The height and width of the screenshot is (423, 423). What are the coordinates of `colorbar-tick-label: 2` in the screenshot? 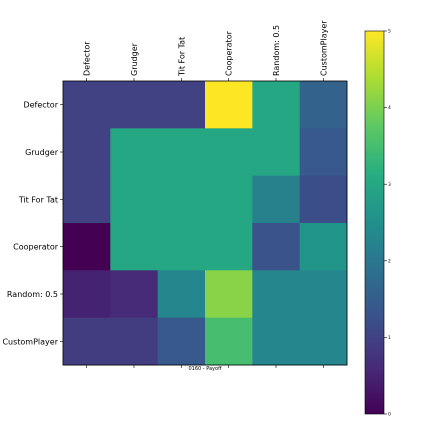 It's located at (389, 261).